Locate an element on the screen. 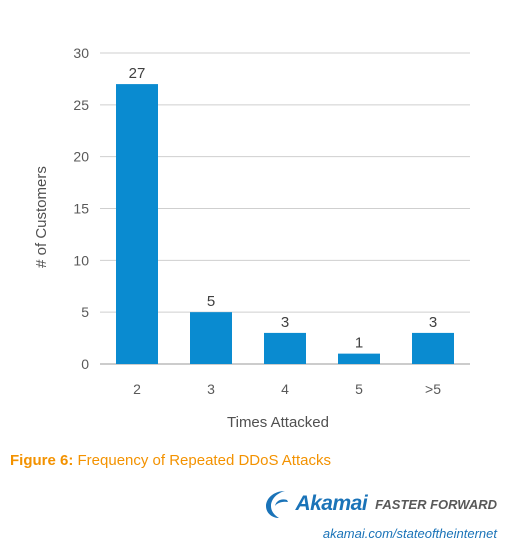 This screenshot has width=509, height=550. y-axis-title: # of Customers is located at coordinates (41, 217).